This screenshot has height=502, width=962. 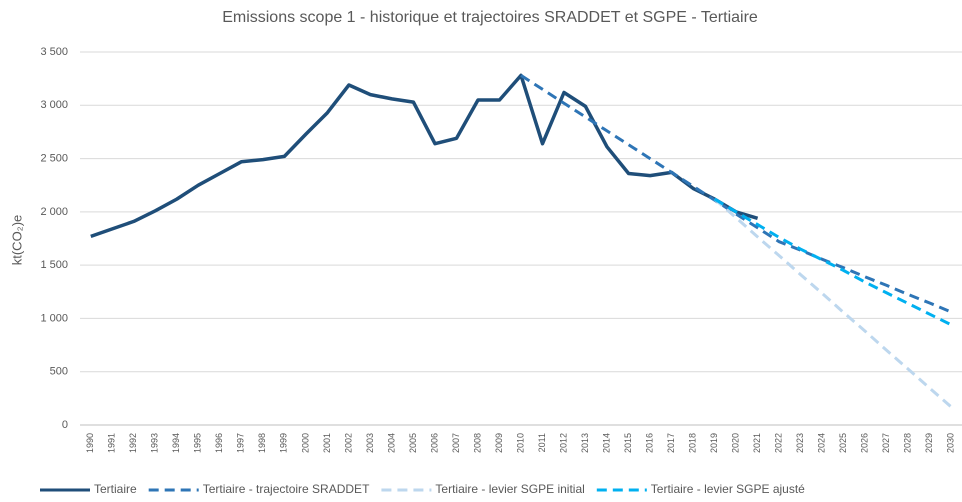 What do you see at coordinates (477, 443) in the screenshot?
I see `x-tick-label: 2008` at bounding box center [477, 443].